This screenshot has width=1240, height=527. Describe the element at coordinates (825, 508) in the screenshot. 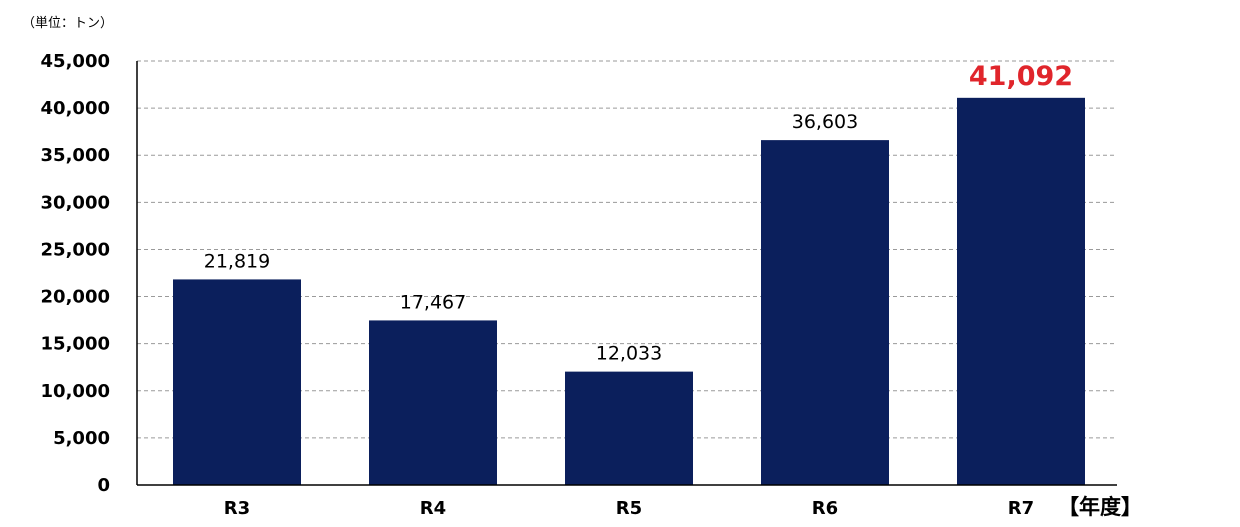

I see `x-tick-label-r6: R6` at that location.